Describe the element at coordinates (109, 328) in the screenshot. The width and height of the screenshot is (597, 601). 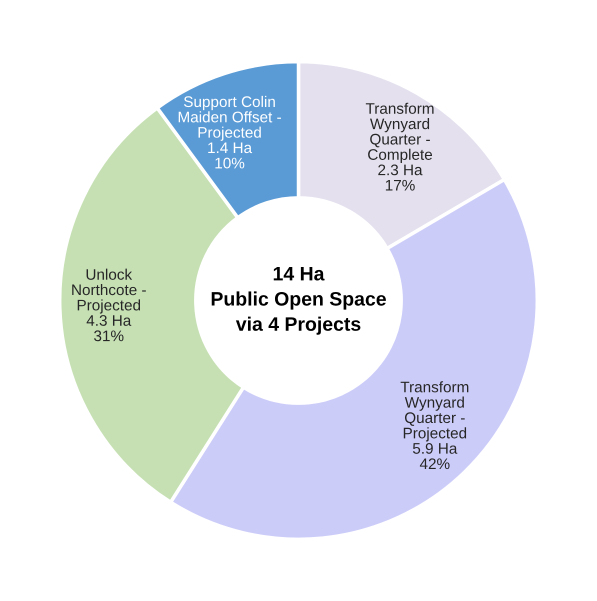
I see `data-label: 4.3 Ha 31%` at that location.